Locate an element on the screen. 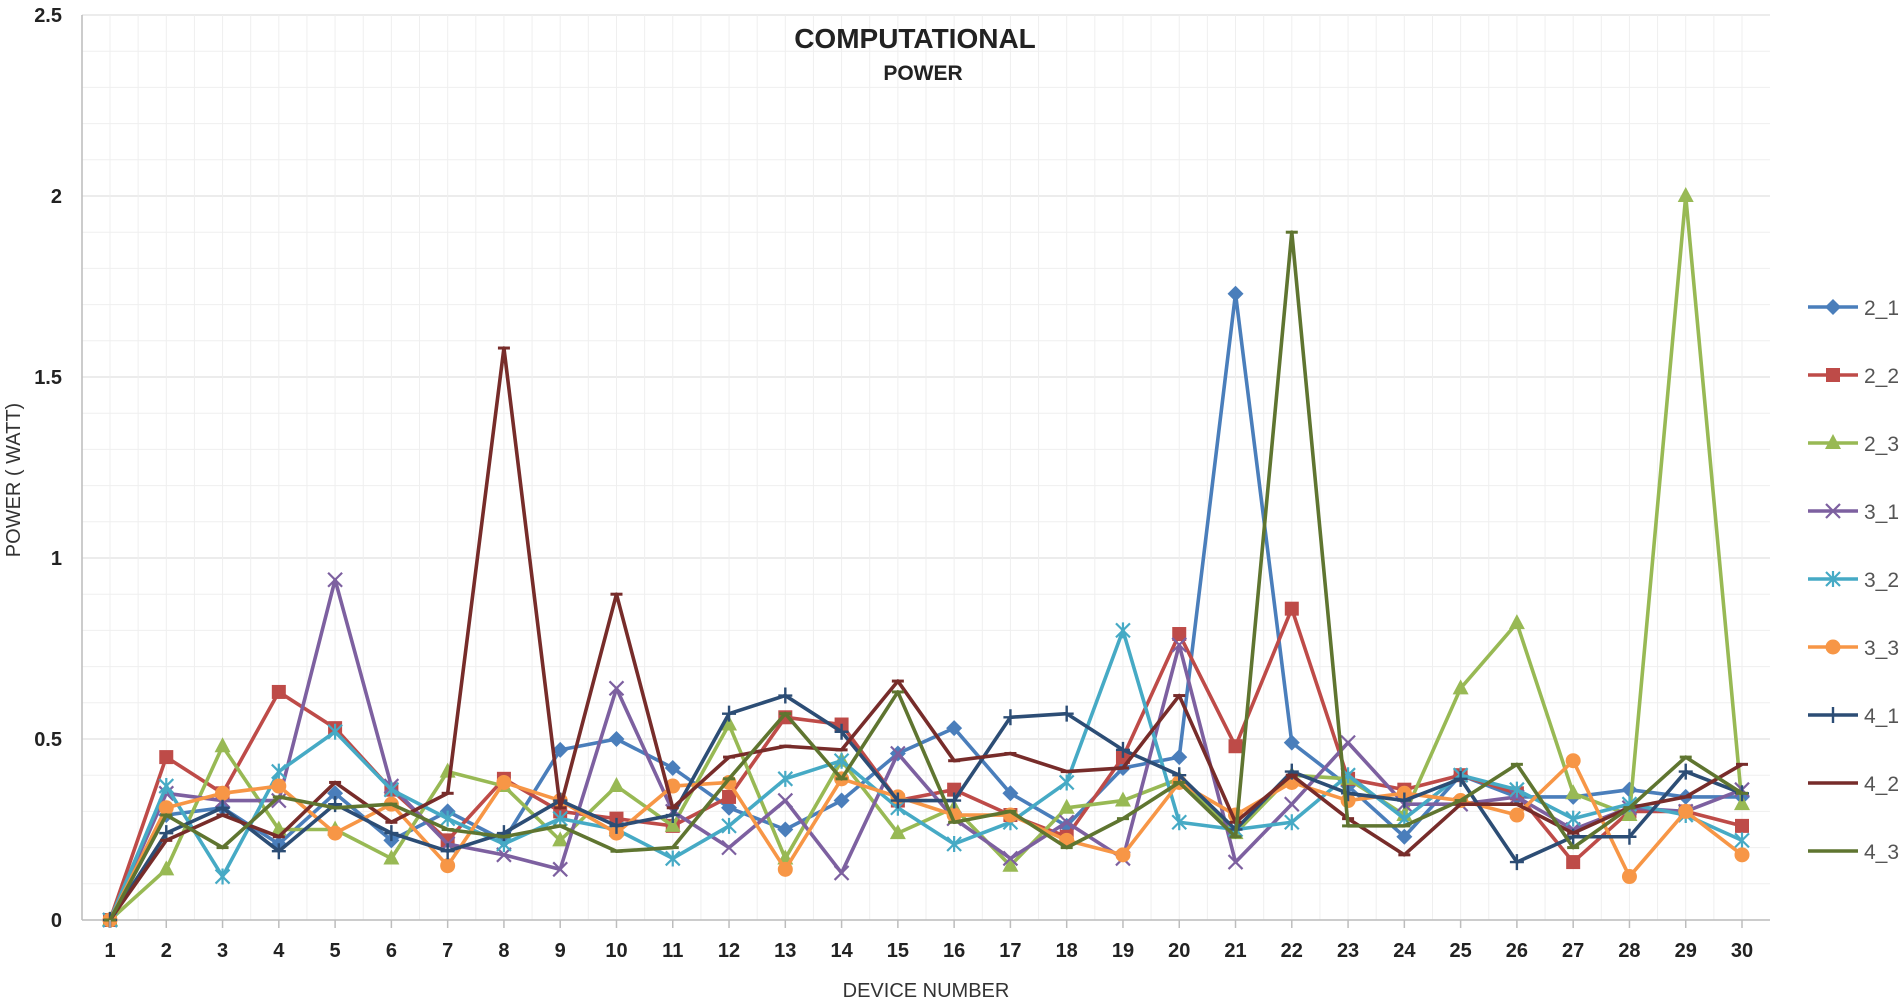 The height and width of the screenshot is (1007, 1900). x-tick-label: 4 is located at coordinates (279, 951).